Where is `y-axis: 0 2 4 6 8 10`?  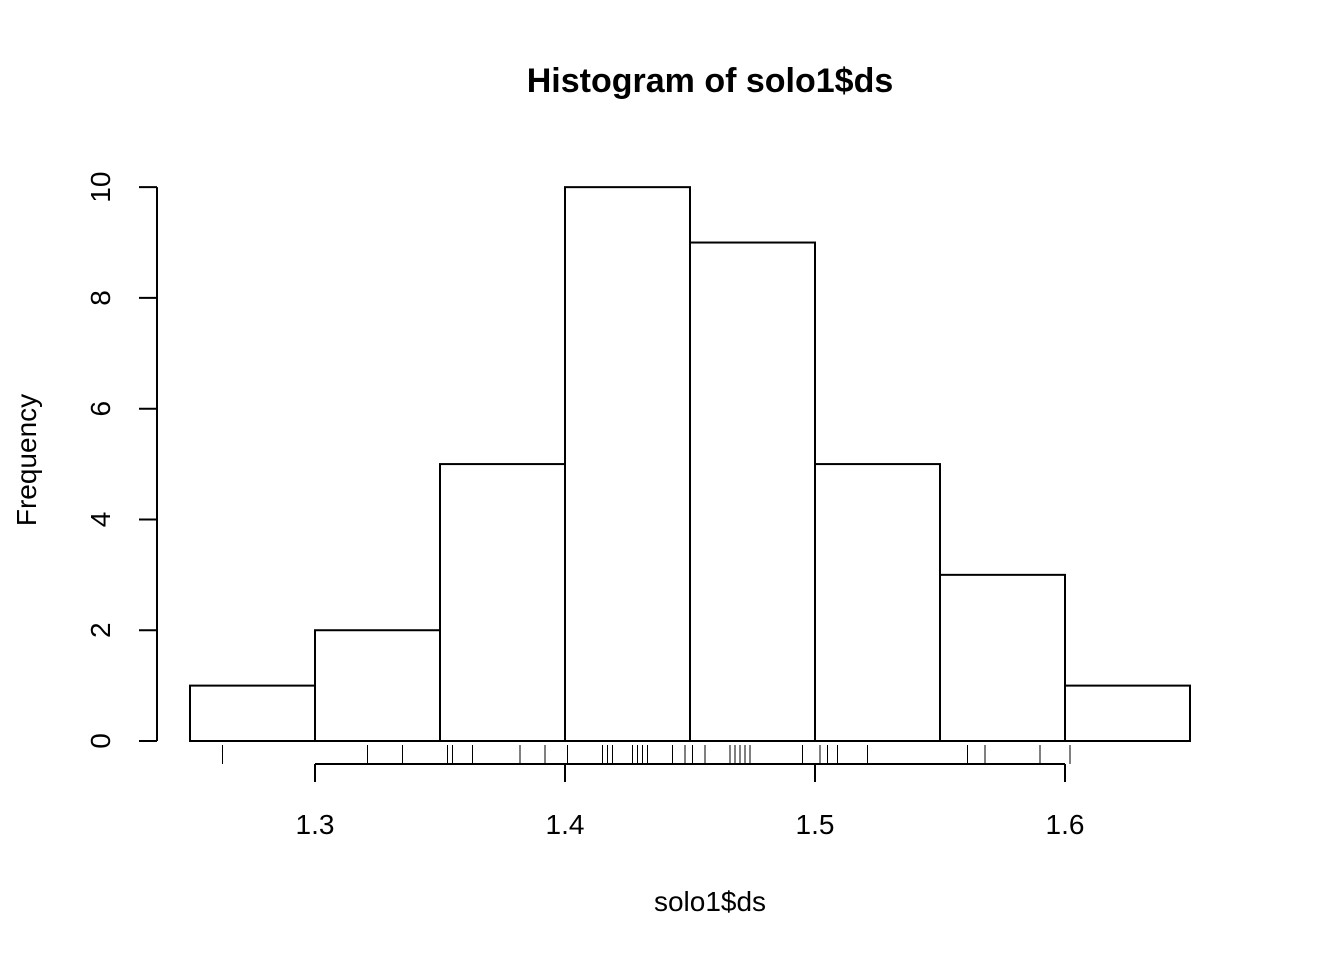
y-axis: 0 2 4 6 8 10 is located at coordinates (121, 460).